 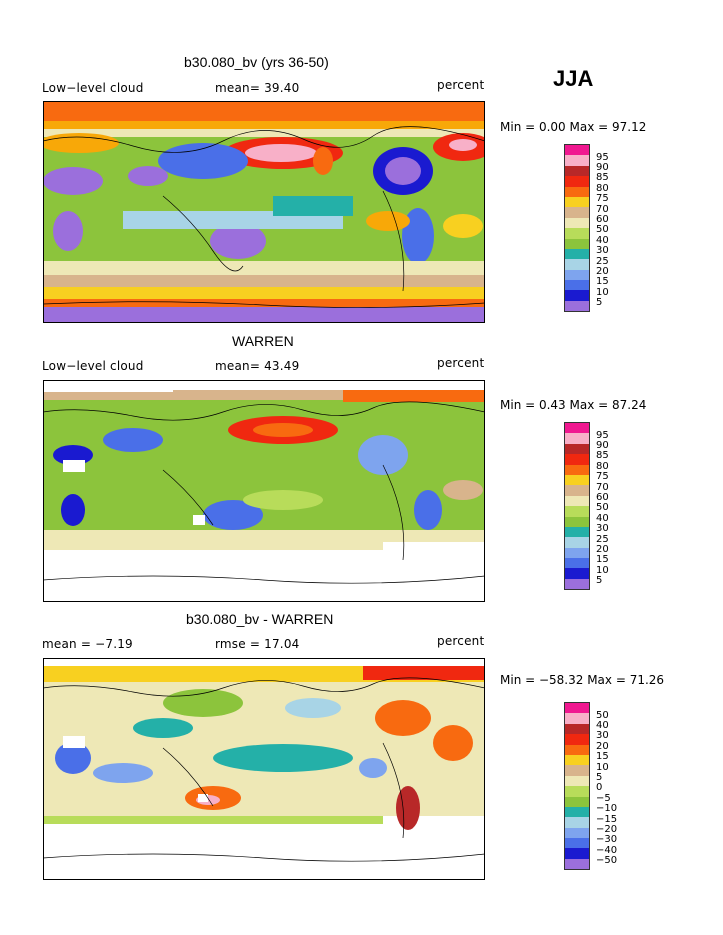 I want to click on panel-mean-label-obs: mean= 43.49, so click(x=257, y=366).